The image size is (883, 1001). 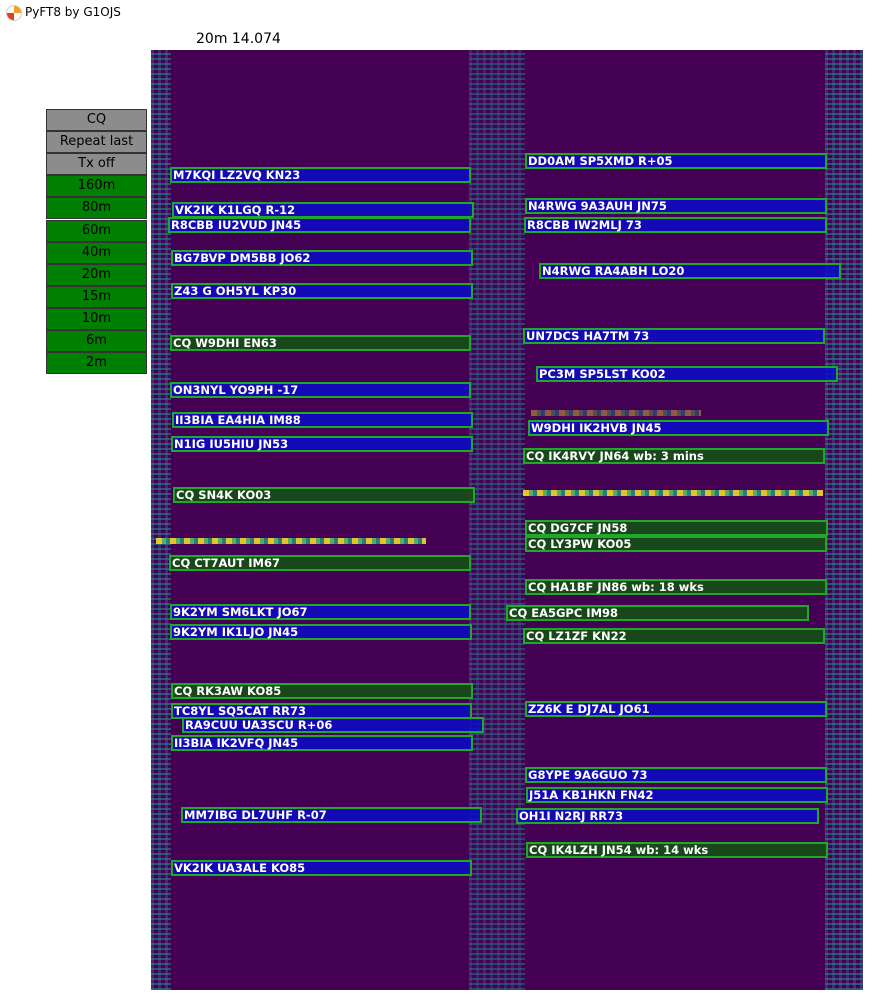 I want to click on message-box: R8CBB IU2VUD JN45, so click(x=319, y=225).